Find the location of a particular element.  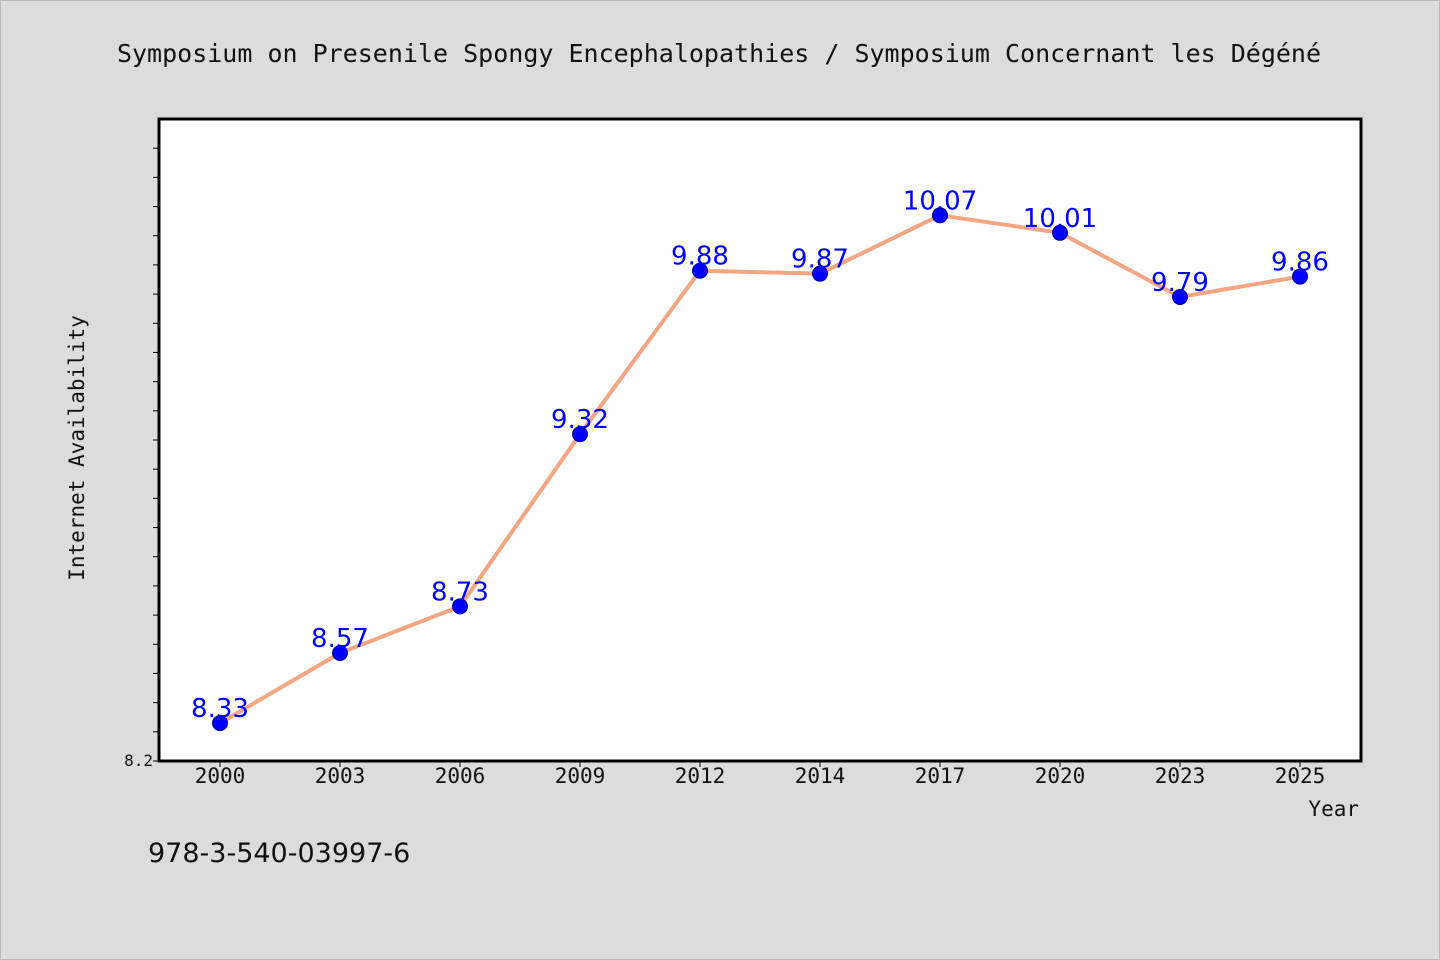

isbn-footnote: 978-3-540-03997-6 is located at coordinates (279, 853).